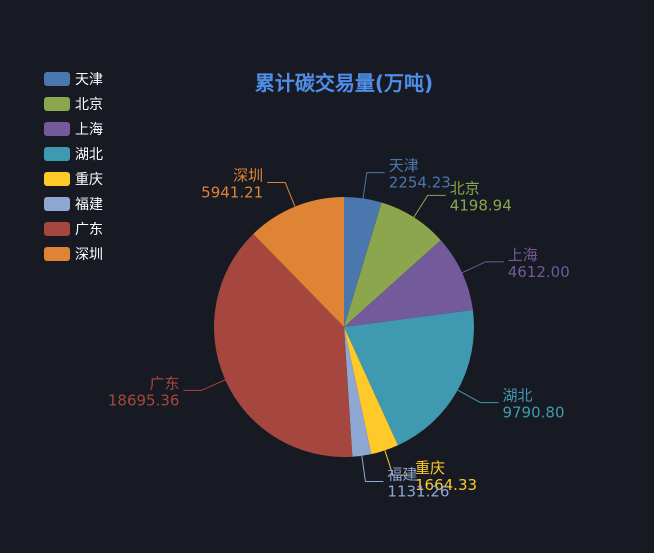 Image resolution: width=654 pixels, height=553 pixels. I want to click on slice-label-name: 湖北, so click(517, 396).